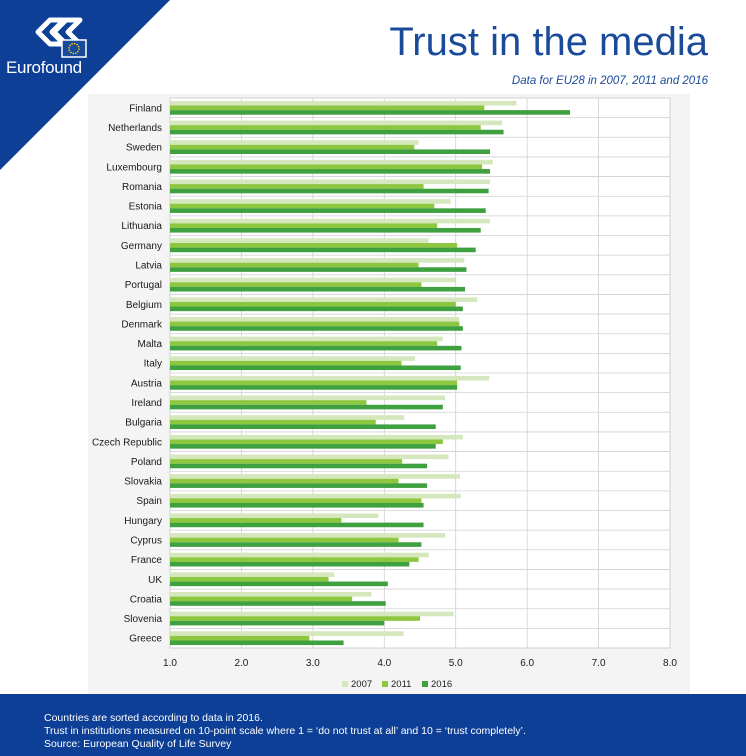 The width and height of the screenshot is (746, 756). Describe the element at coordinates (284, 540) in the screenshot. I see `bar-2011-cyprus` at that location.